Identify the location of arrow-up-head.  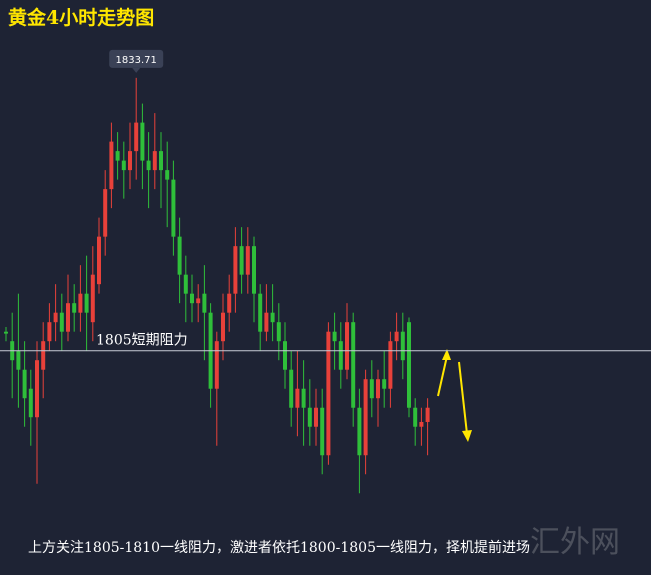
(446, 354).